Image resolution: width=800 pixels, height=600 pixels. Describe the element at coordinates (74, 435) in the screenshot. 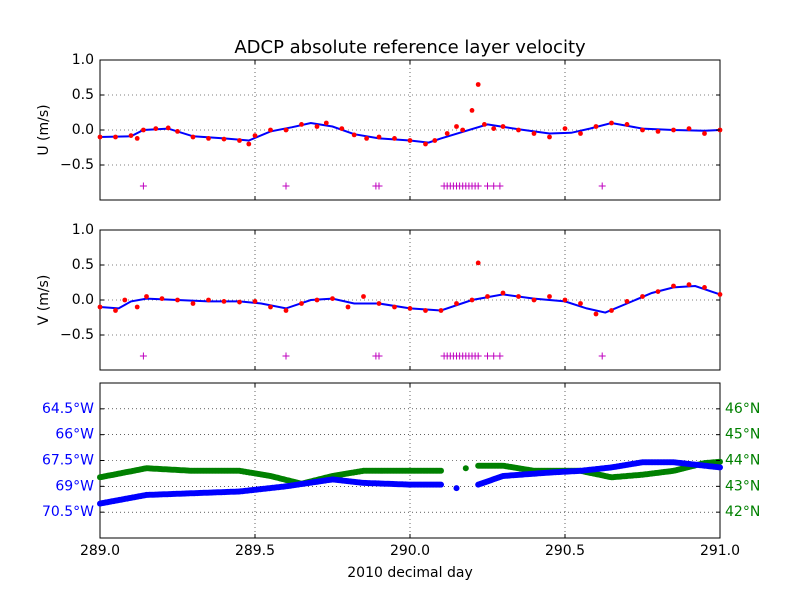

I see `longitude-tick-label: 66°W` at that location.